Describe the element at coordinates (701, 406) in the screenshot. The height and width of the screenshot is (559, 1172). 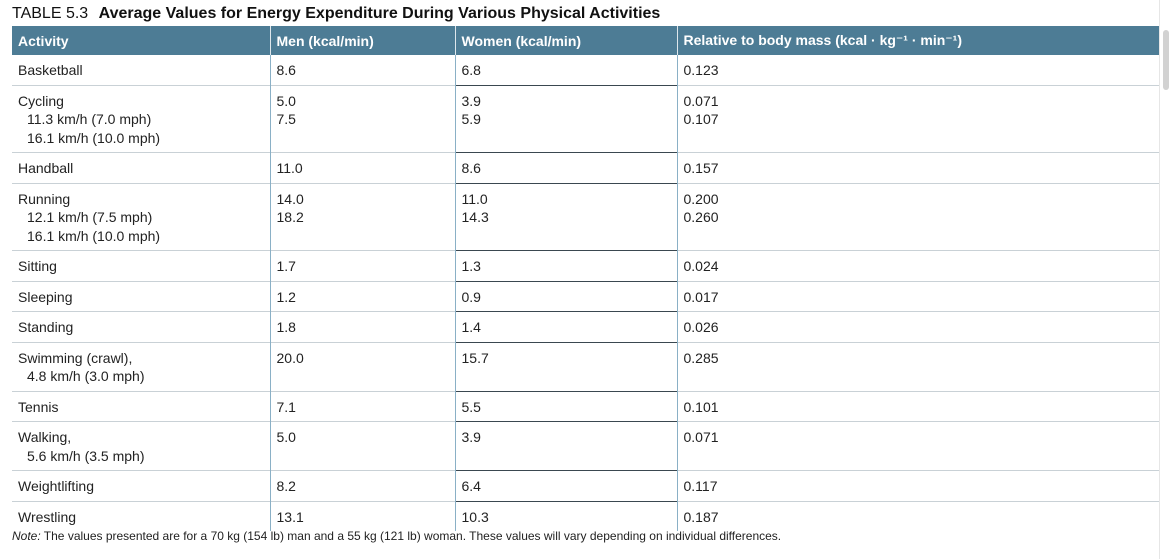
I see `cell-value: 0.101` at that location.